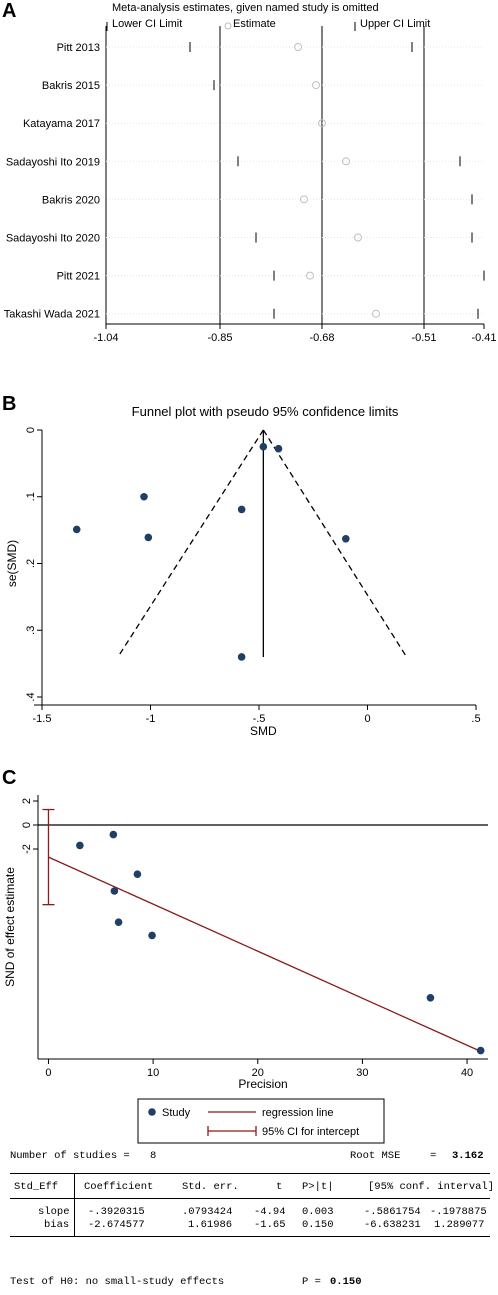  What do you see at coordinates (70, 1156) in the screenshot?
I see `n-studies-label: Number of studies =` at bounding box center [70, 1156].